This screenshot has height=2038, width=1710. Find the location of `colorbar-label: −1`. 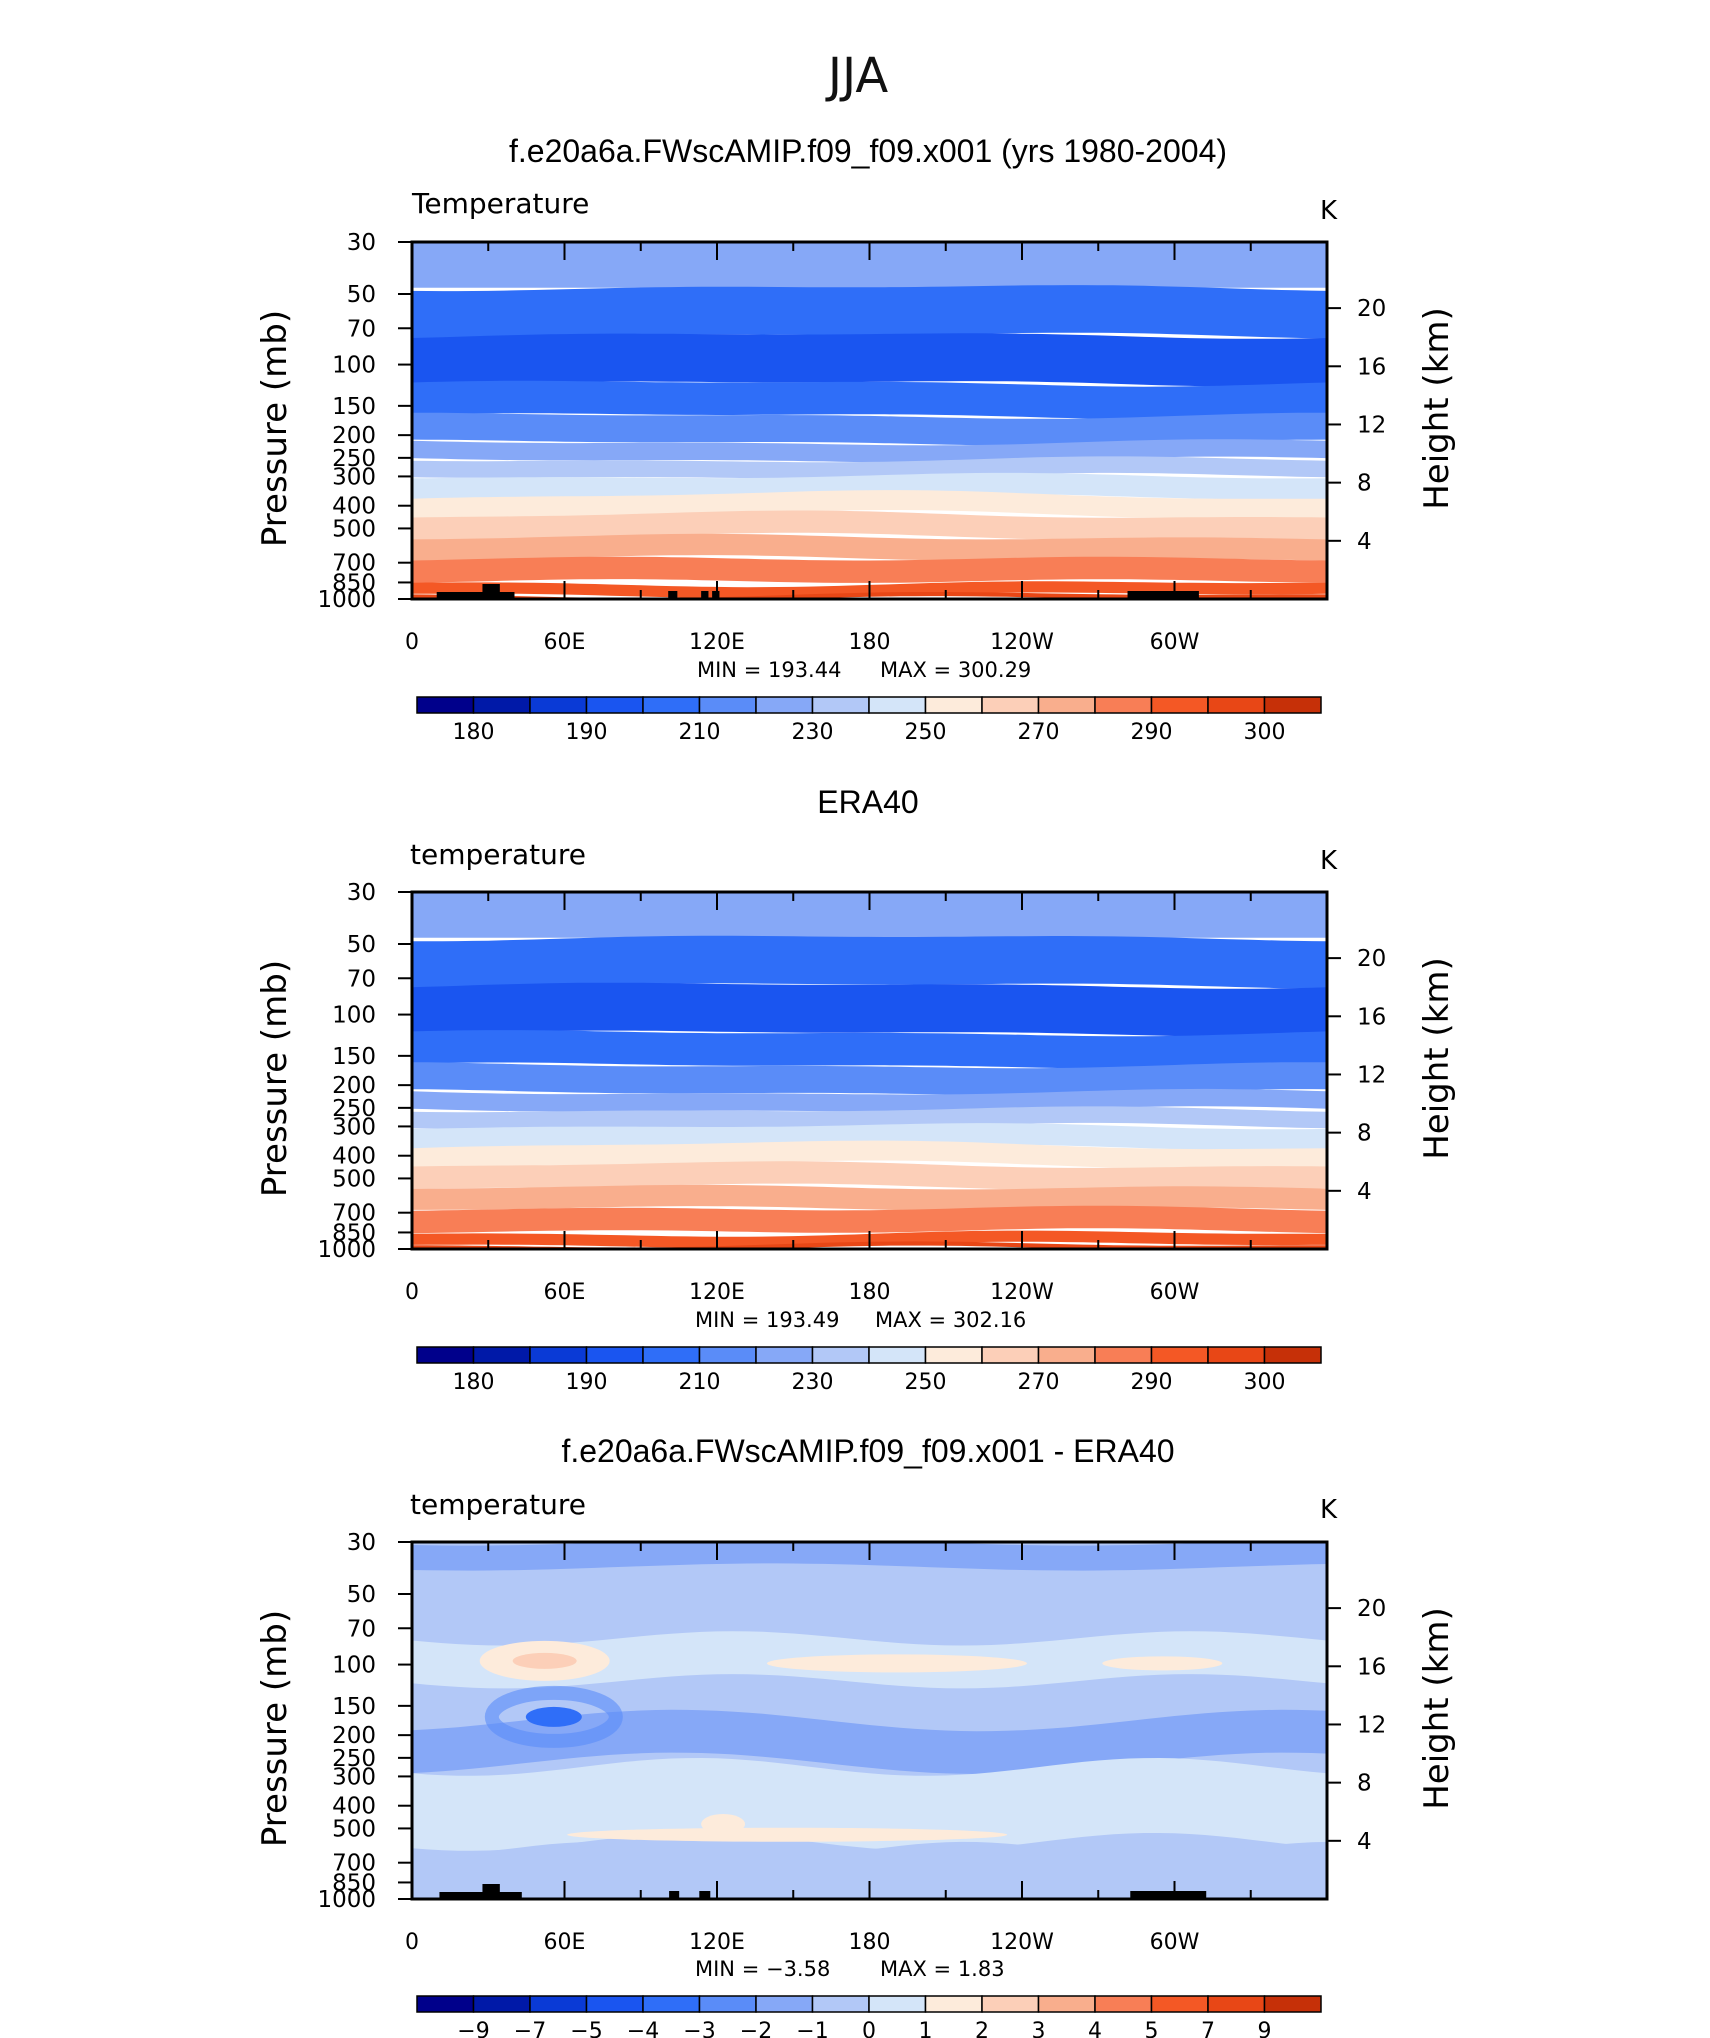

colorbar-label: −1 is located at coordinates (812, 2028).